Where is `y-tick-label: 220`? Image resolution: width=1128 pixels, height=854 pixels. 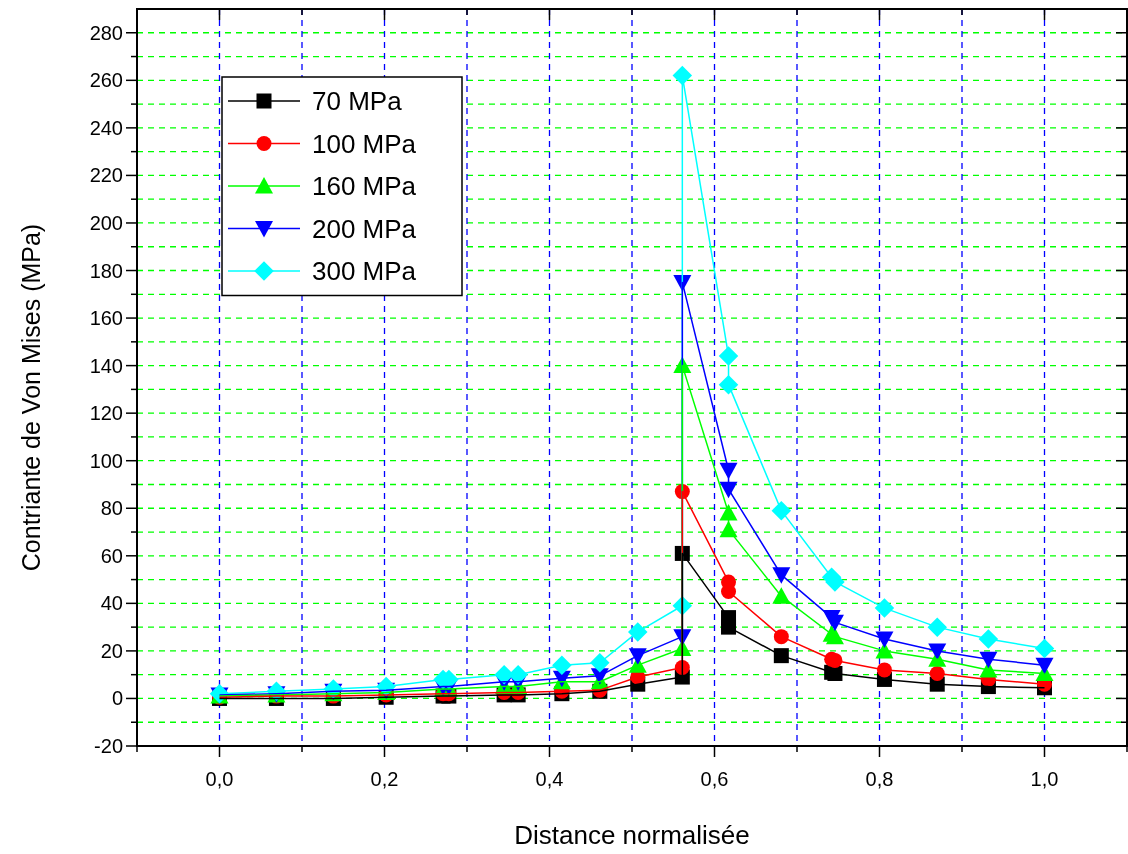 y-tick-label: 220 is located at coordinates (106, 175).